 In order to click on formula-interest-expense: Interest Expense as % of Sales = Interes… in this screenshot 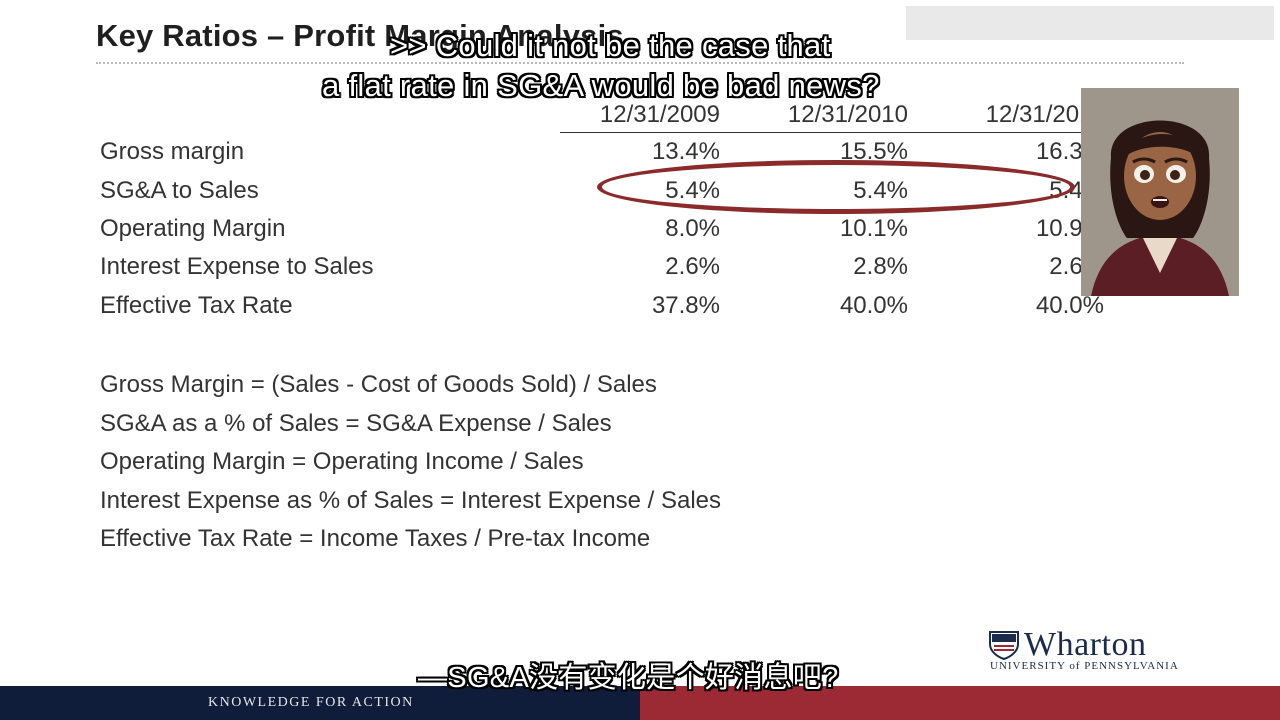, I will do `click(411, 500)`.